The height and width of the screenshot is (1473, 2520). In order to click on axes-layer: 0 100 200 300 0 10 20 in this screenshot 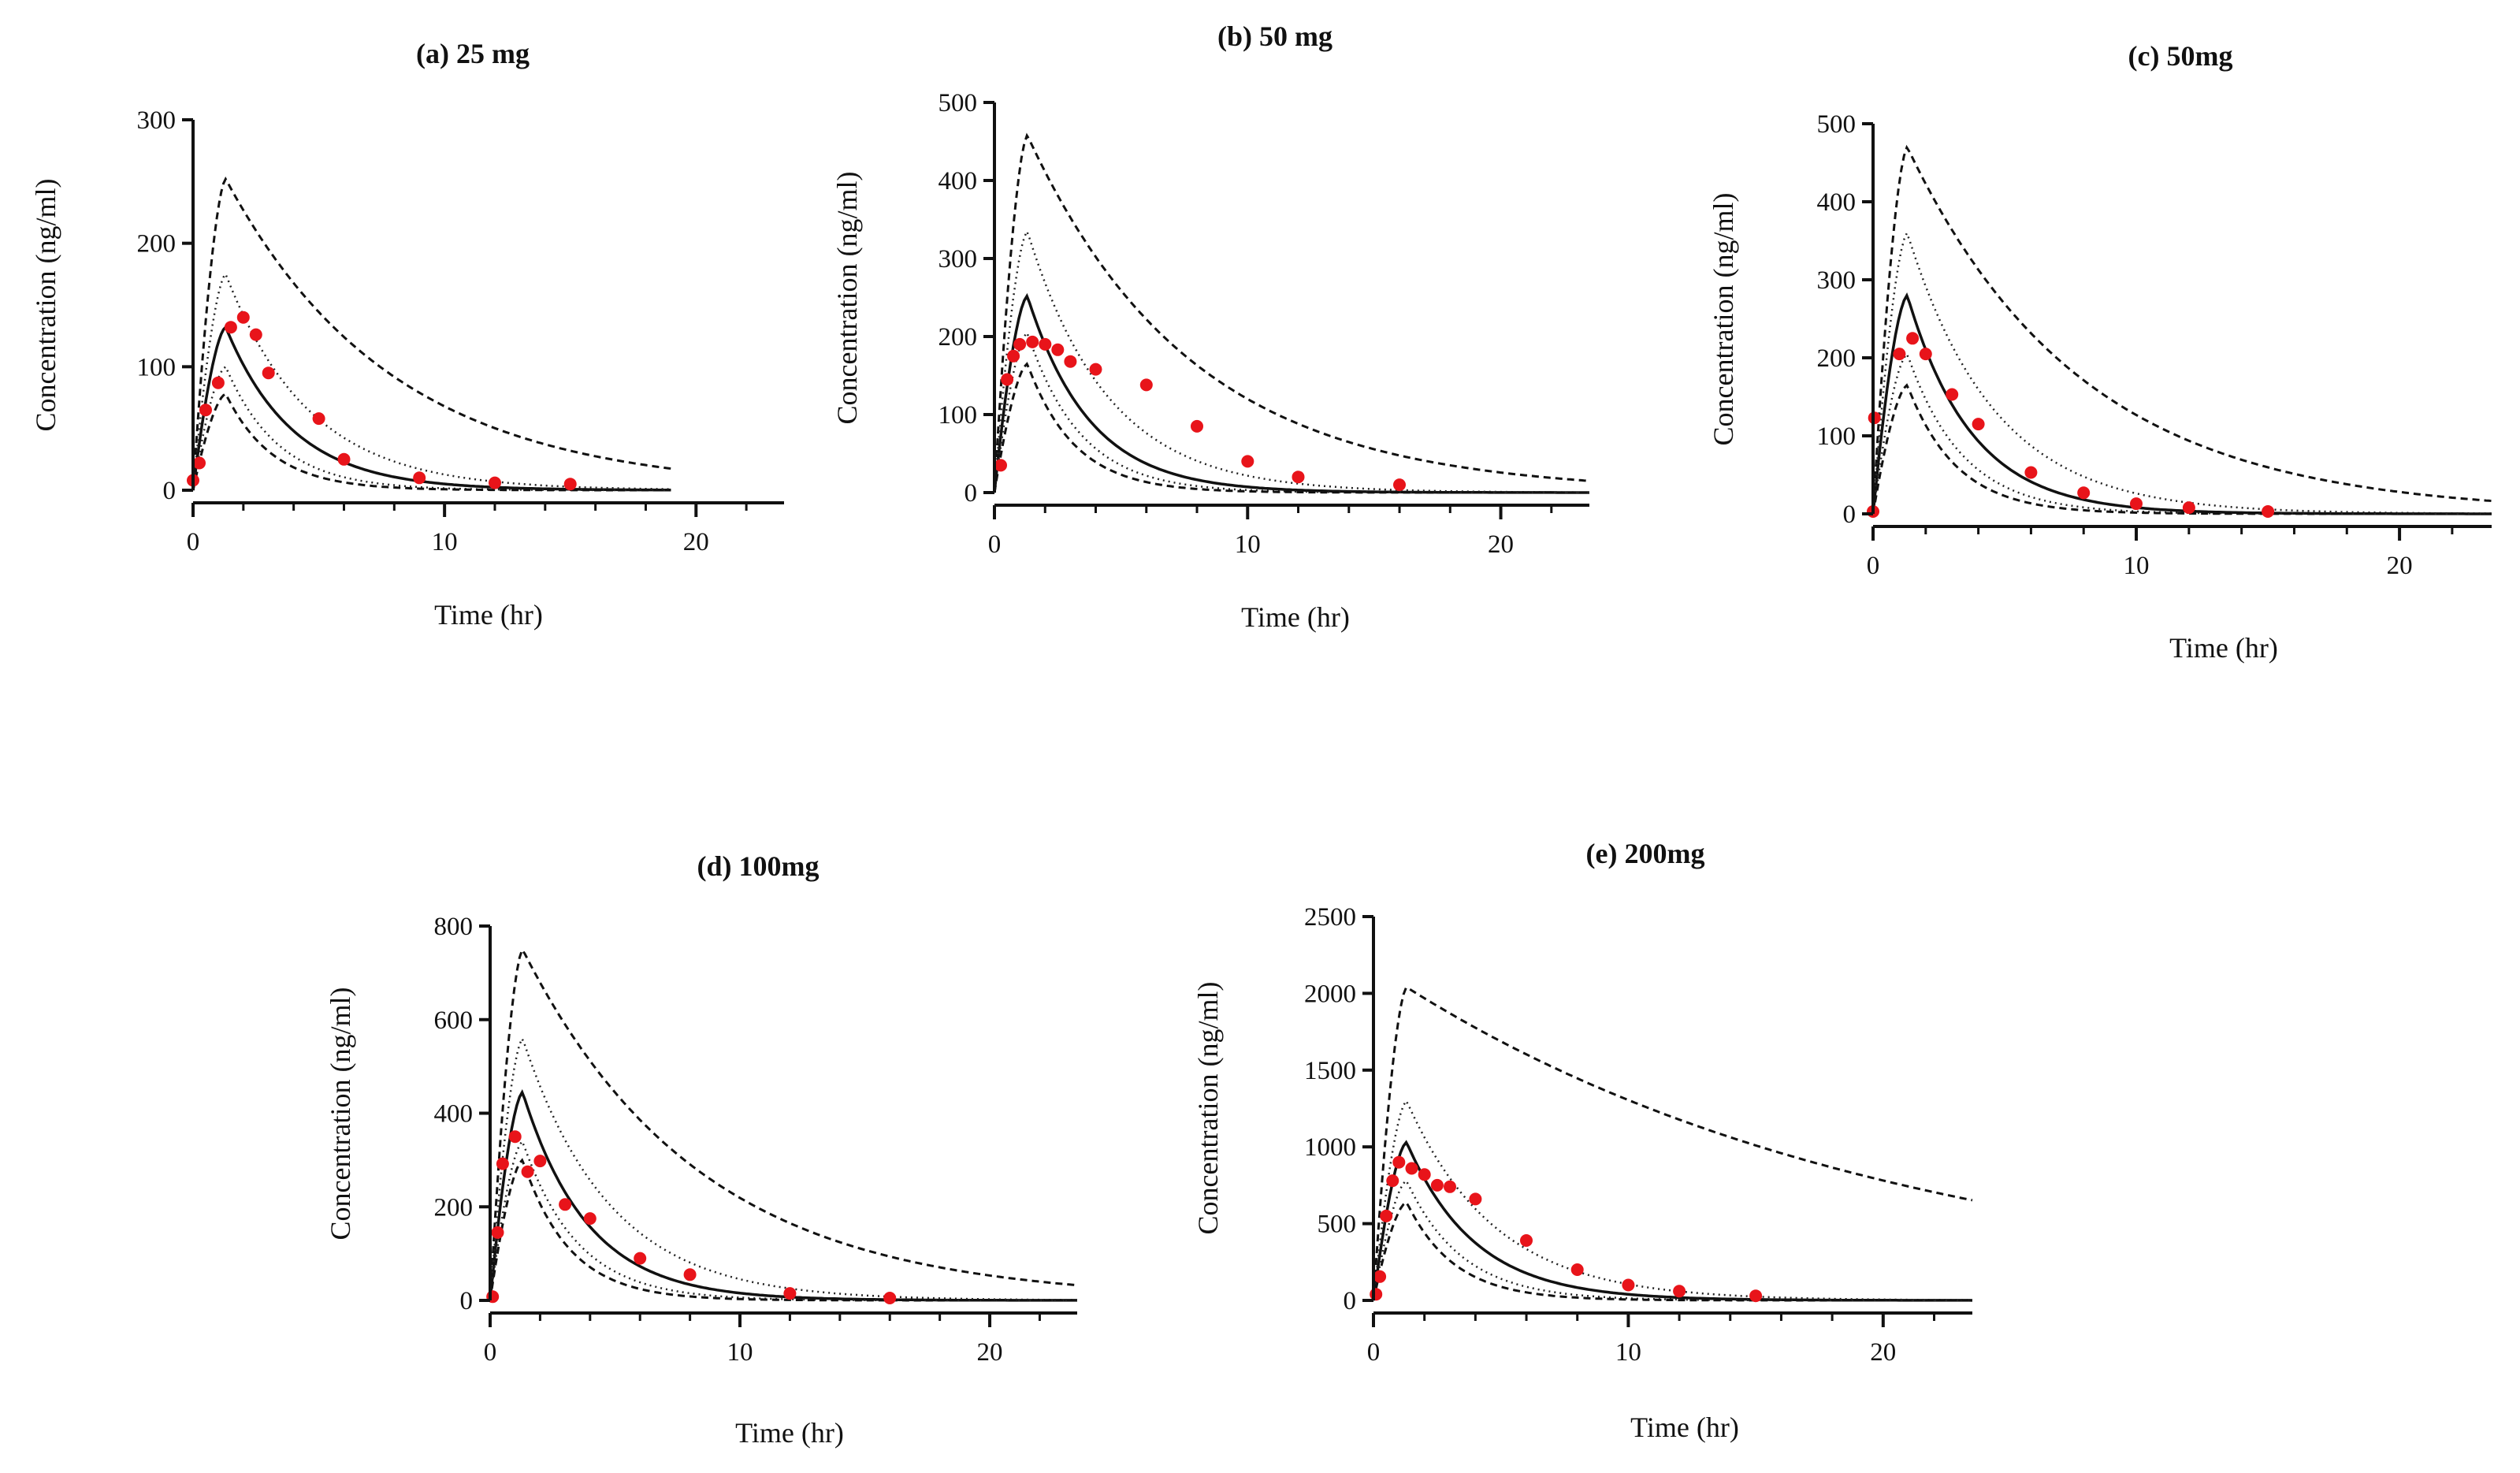, I will do `click(460, 331)`.